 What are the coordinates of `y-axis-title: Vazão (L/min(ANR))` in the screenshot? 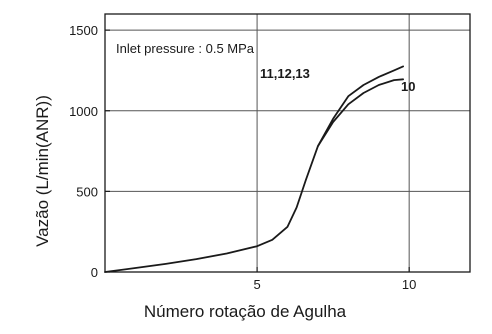 It's located at (42, 171).